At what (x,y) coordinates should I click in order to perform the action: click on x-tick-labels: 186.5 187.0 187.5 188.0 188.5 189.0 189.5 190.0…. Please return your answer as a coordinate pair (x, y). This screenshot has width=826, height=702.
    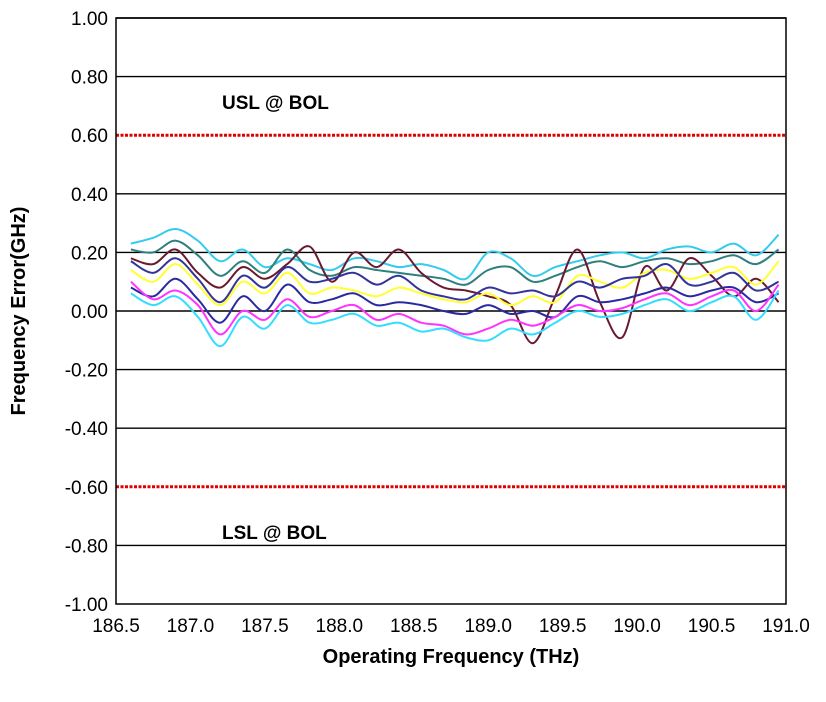
    Looking at the image, I should click on (451, 626).